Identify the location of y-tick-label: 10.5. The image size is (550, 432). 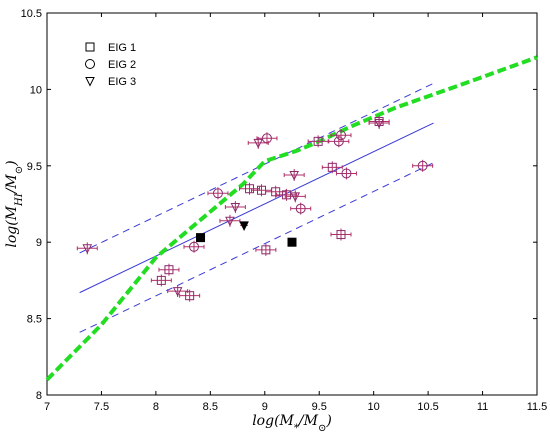
(31, 14).